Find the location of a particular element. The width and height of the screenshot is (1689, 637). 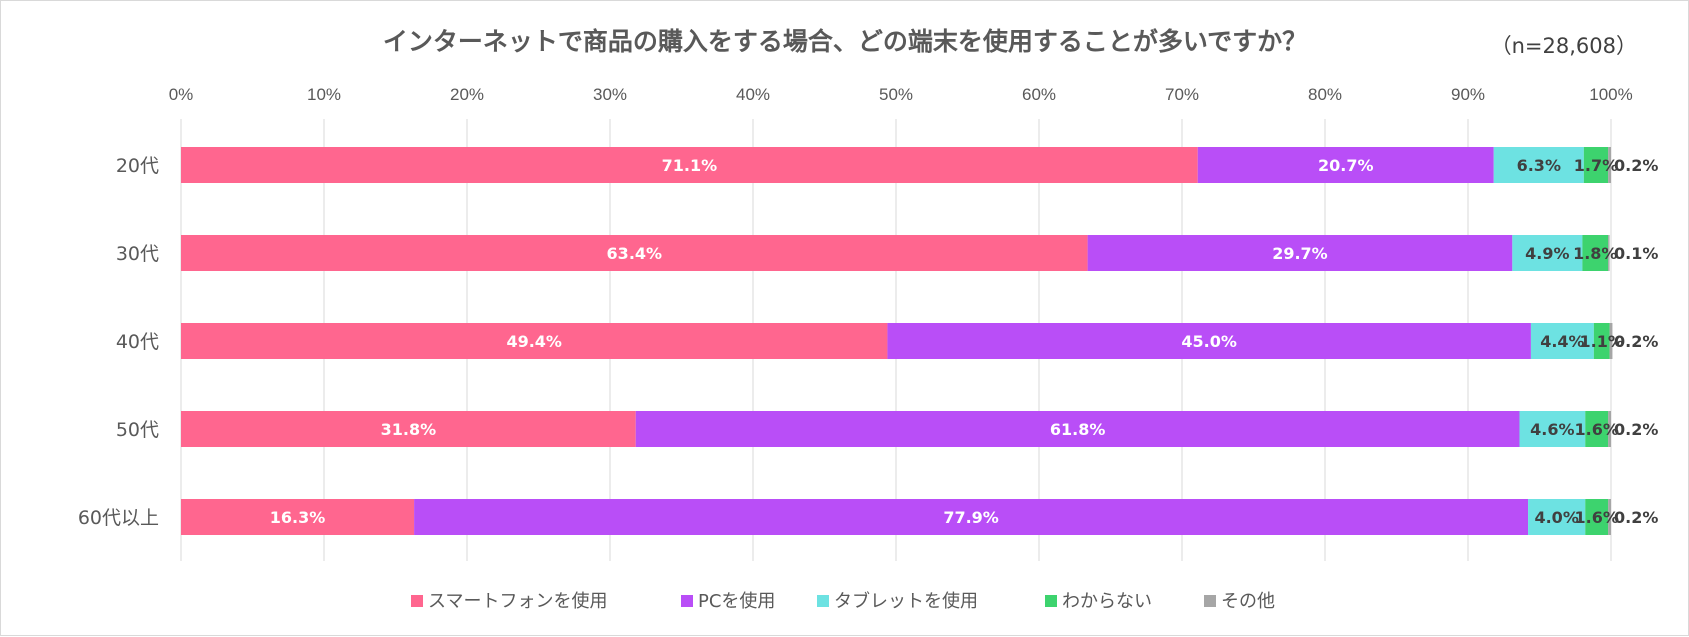

data-label: 1.7% is located at coordinates (1596, 165).